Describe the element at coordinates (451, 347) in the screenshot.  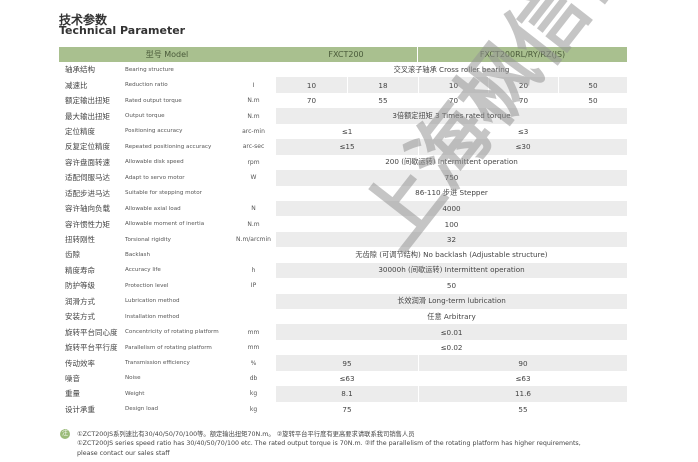
I see `row-value: ≤0.02` at that location.